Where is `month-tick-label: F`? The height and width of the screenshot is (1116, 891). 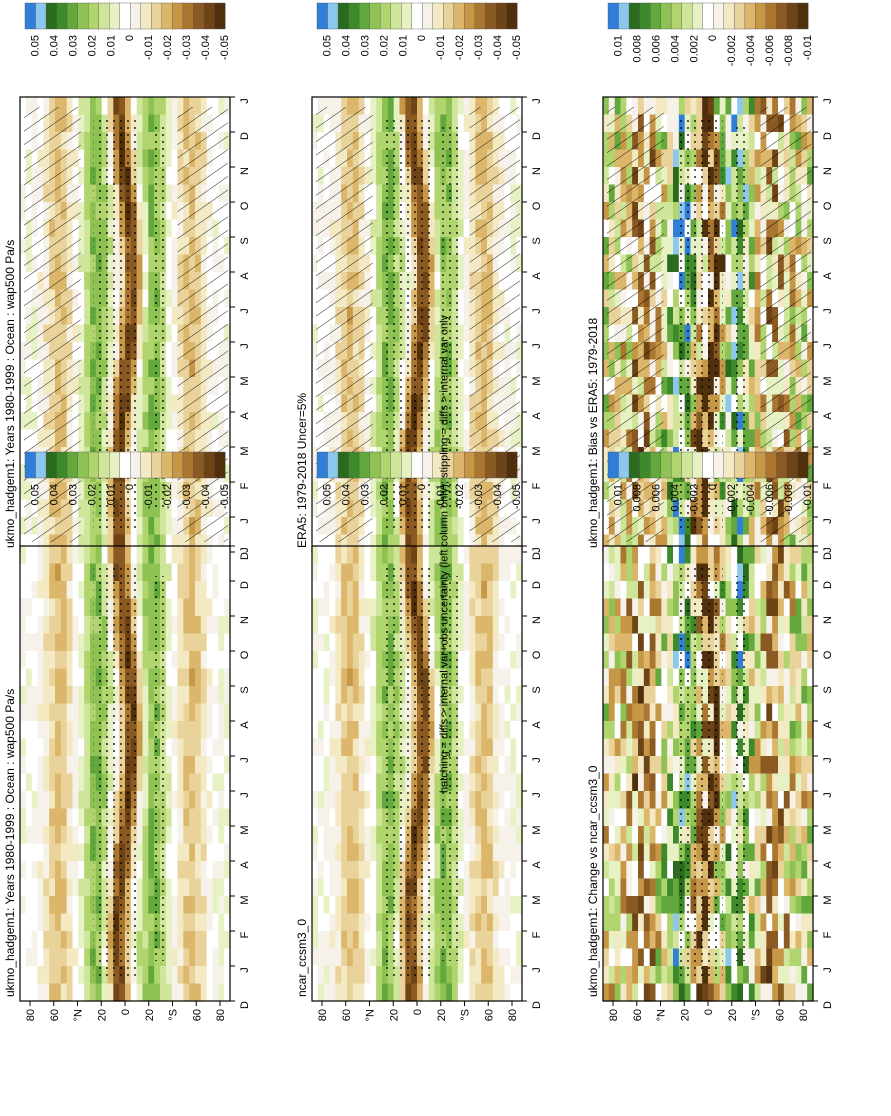
month-tick-label: F is located at coordinates (245, 934).